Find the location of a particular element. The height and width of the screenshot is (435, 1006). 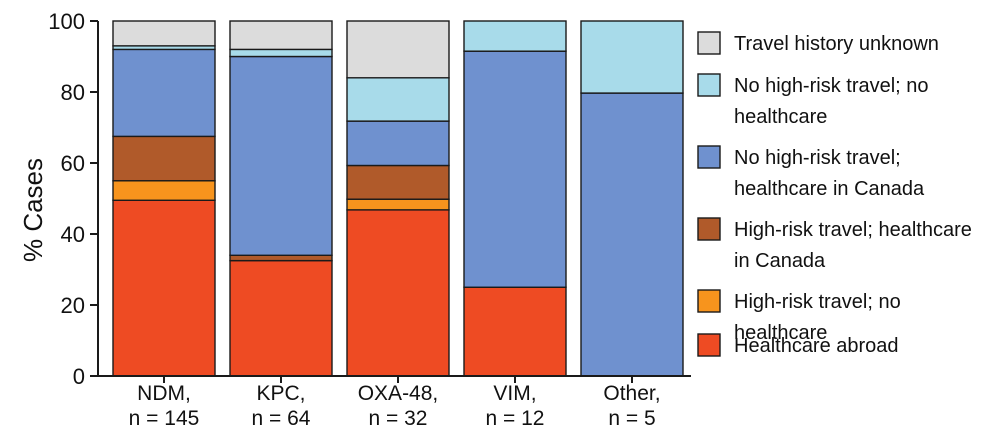

x-tick-label: OXA-48, is located at coordinates (398, 393).